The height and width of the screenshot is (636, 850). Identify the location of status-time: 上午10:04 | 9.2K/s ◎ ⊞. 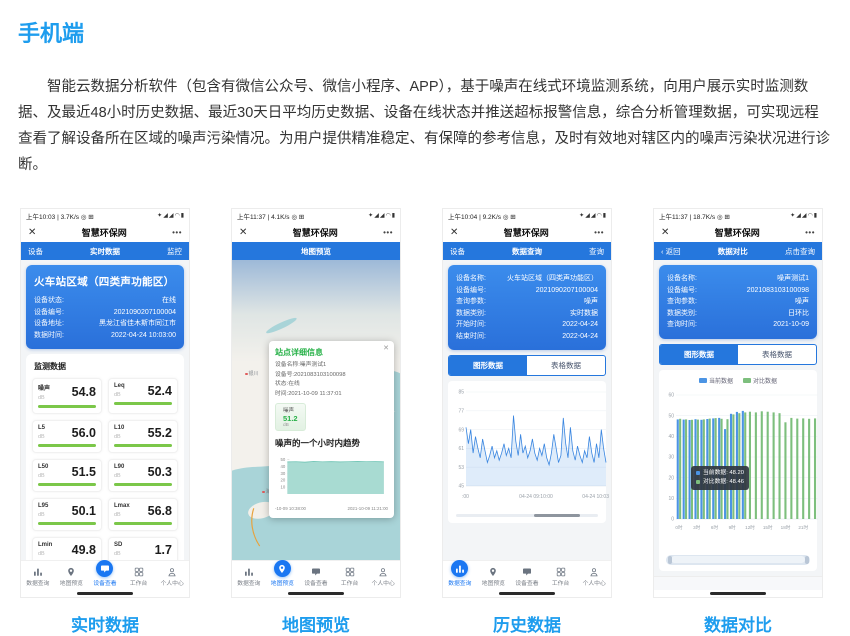
(482, 217).